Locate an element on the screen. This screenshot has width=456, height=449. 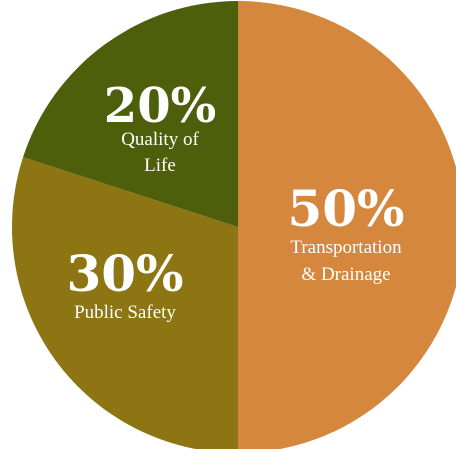
slice-percent-label: 30% is located at coordinates (124, 273).